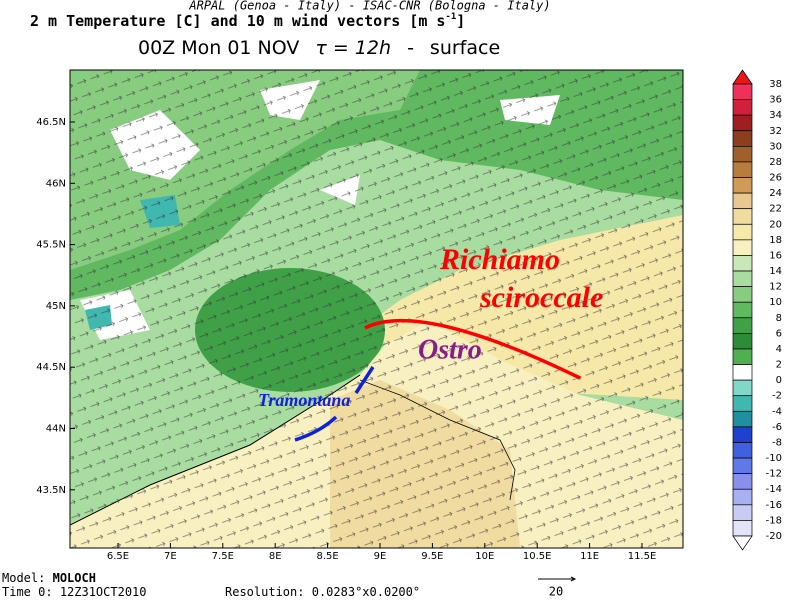 This screenshot has height=604, width=800. Describe the element at coordinates (541, 297) in the screenshot. I see `annotation: sciroccale` at that location.